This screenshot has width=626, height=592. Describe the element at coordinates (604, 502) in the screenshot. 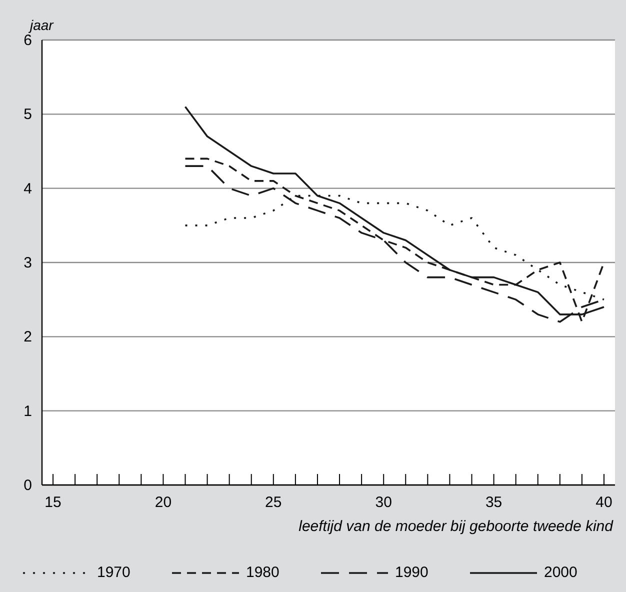

I see `x-tick-label: 40` at that location.